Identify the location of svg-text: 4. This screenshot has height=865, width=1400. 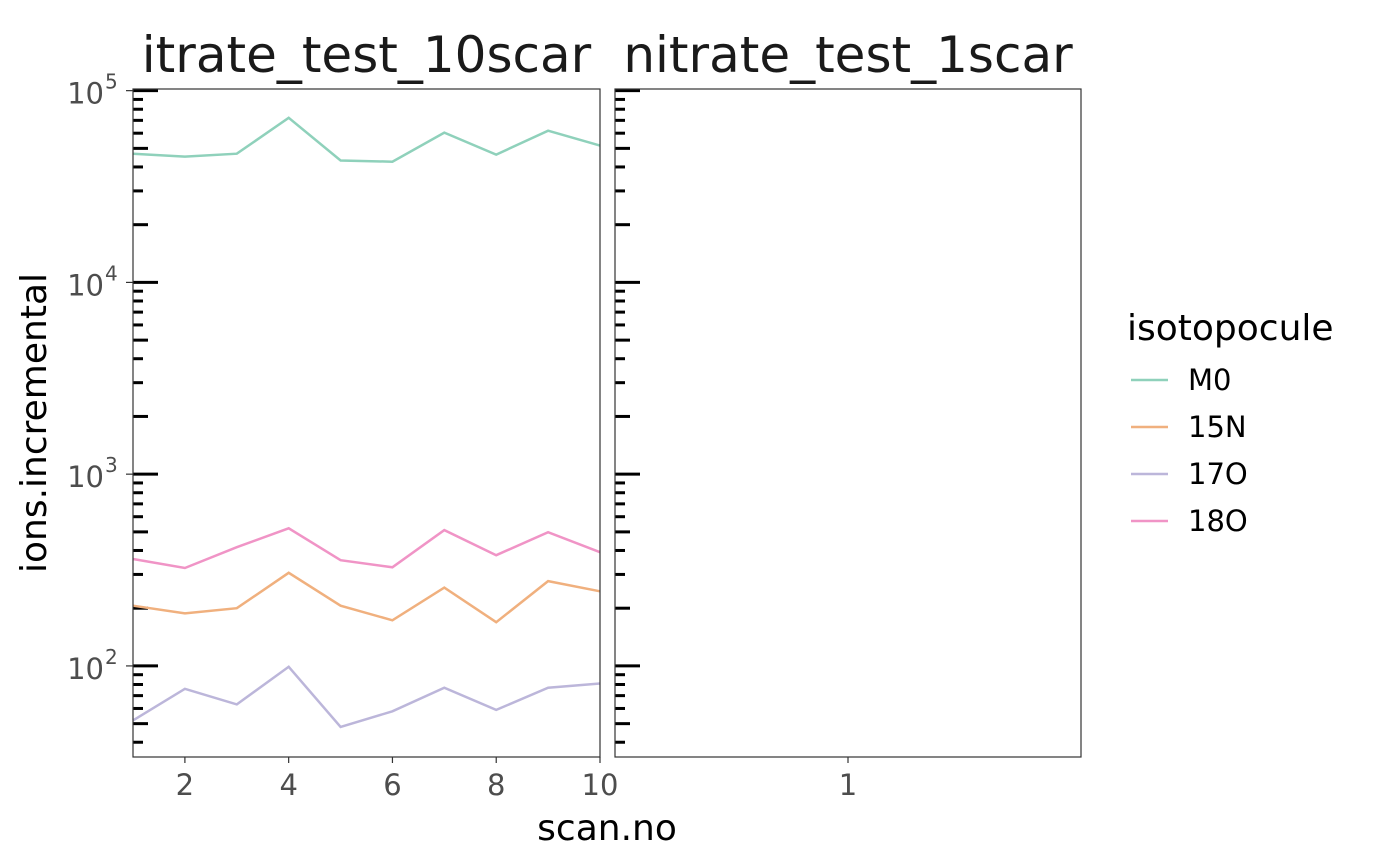
(111, 273).